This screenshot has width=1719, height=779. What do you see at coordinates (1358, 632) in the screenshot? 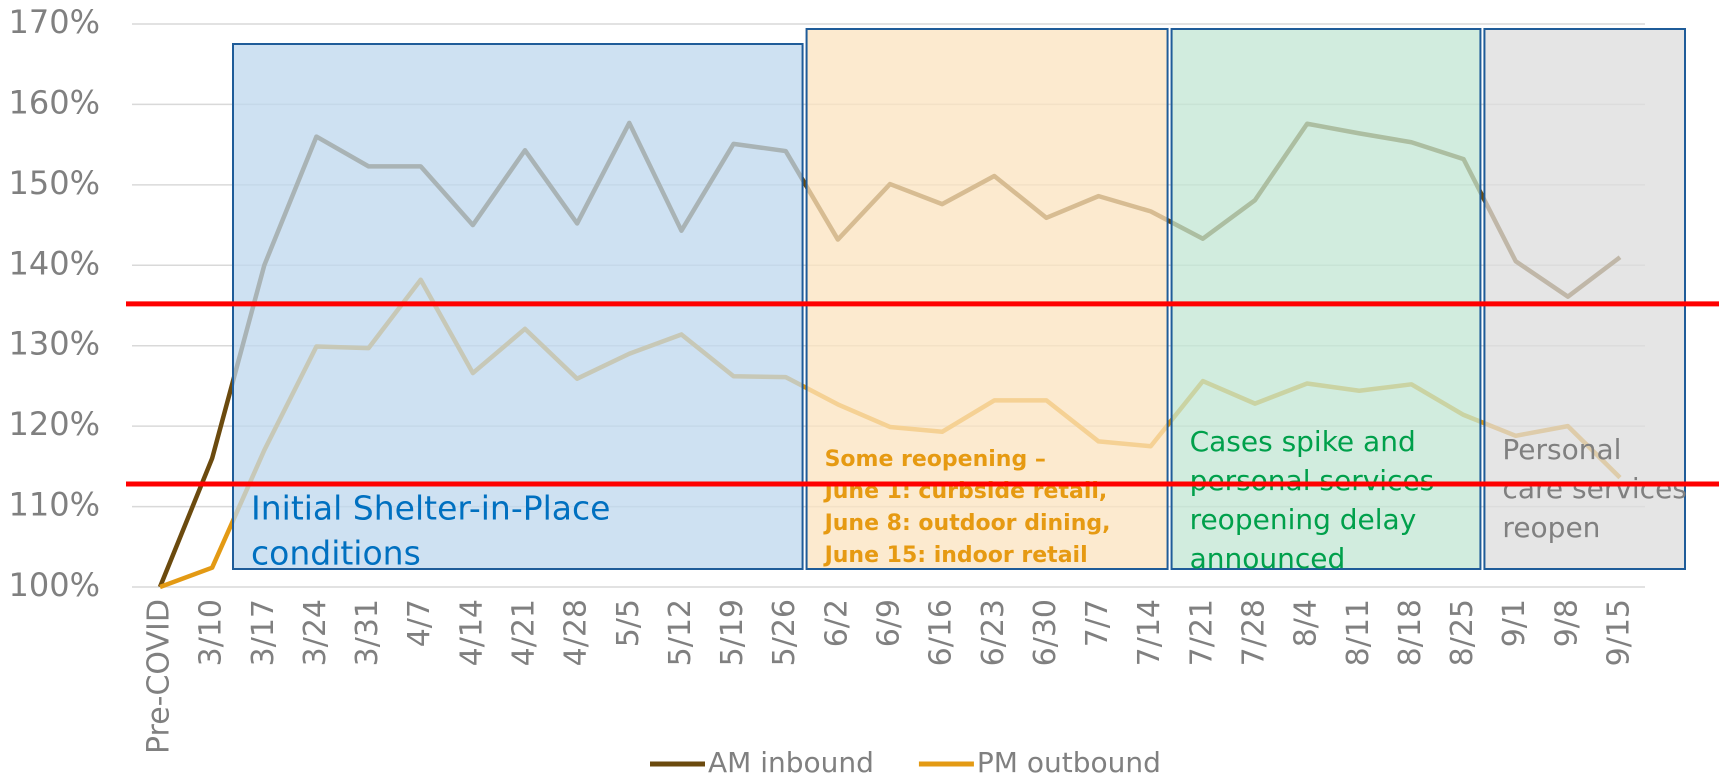
I see `x-tick-label: 8/11` at bounding box center [1358, 632].